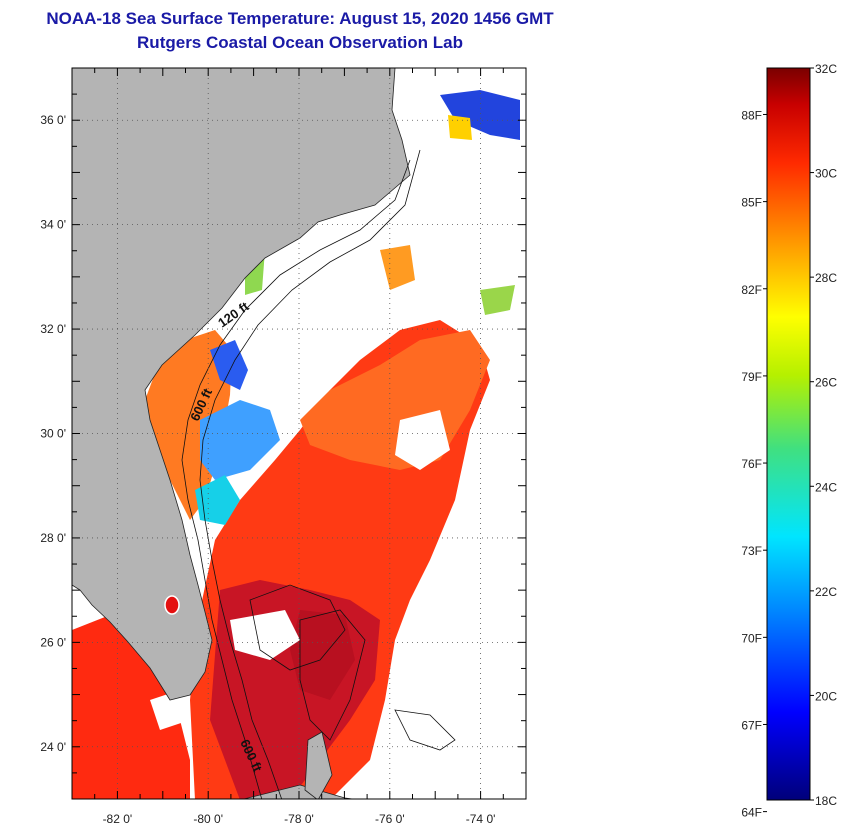 This screenshot has height=832, width=849. Describe the element at coordinates (53, 120) in the screenshot. I see `lat-tick-label: 36 0'` at that location.